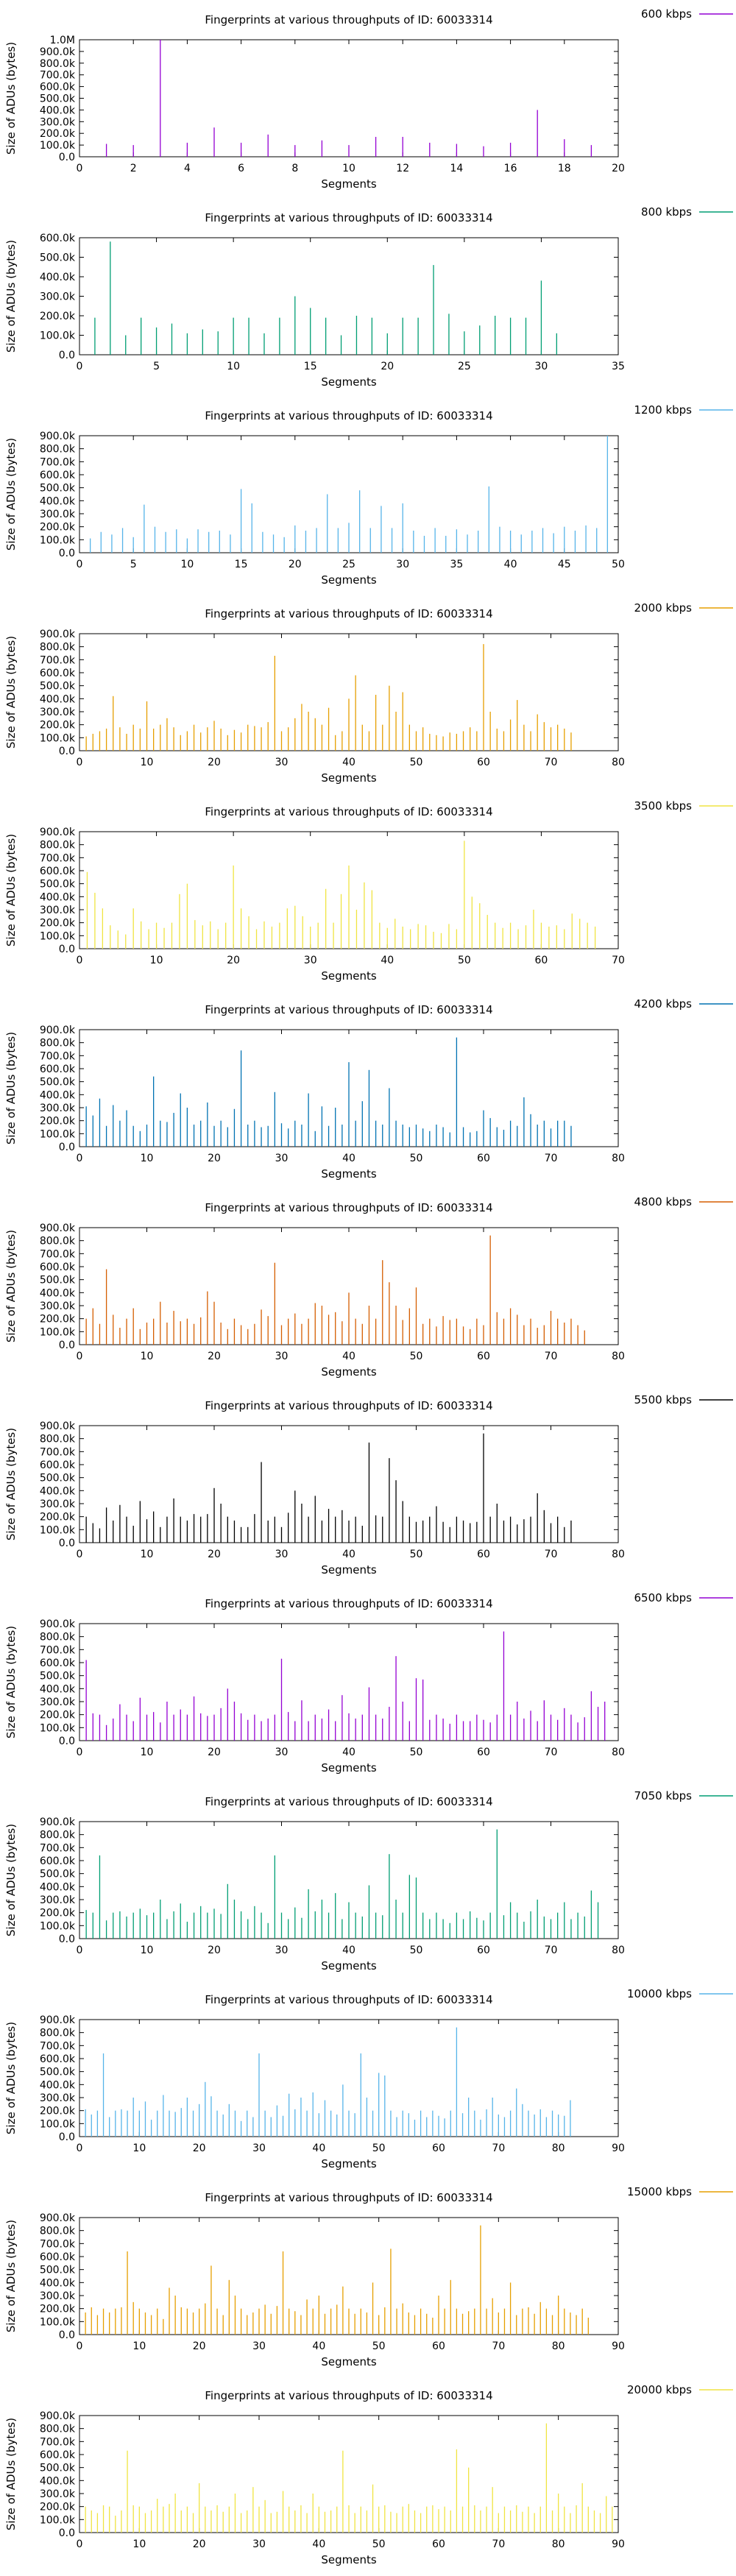  What do you see at coordinates (58, 1440) in the screenshot?
I see `y-tick-label: 800.0k` at bounding box center [58, 1440].